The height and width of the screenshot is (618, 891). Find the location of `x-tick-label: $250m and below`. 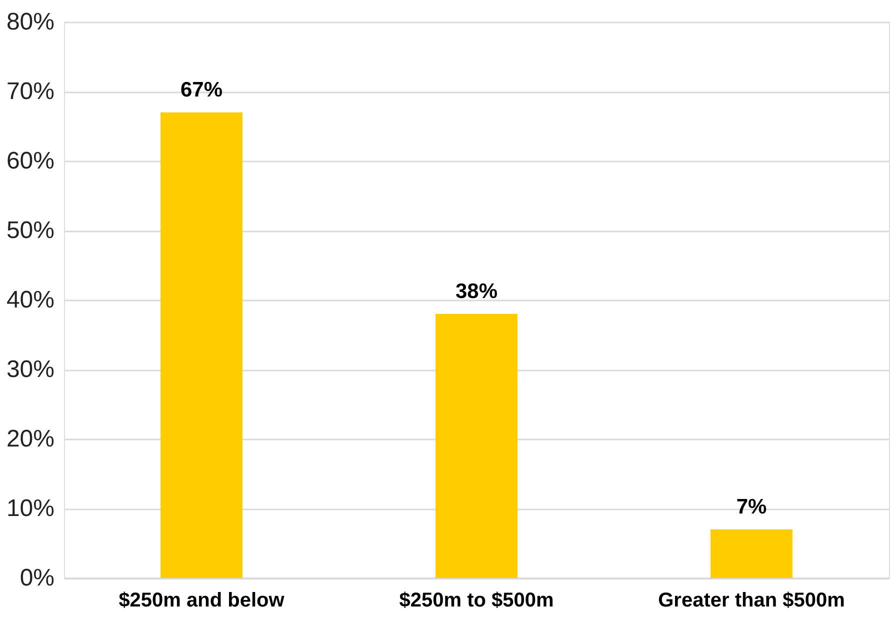

x-tick-label: $250m and below is located at coordinates (201, 601).